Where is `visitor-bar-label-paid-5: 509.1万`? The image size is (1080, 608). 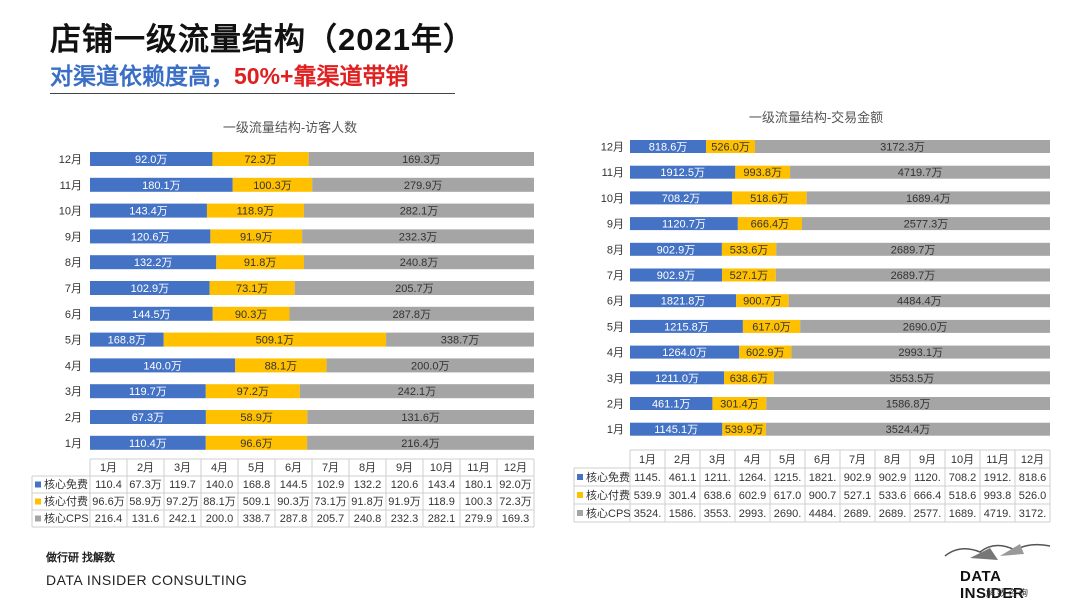 visitor-bar-label-paid-5: 509.1万 is located at coordinates (275, 341).